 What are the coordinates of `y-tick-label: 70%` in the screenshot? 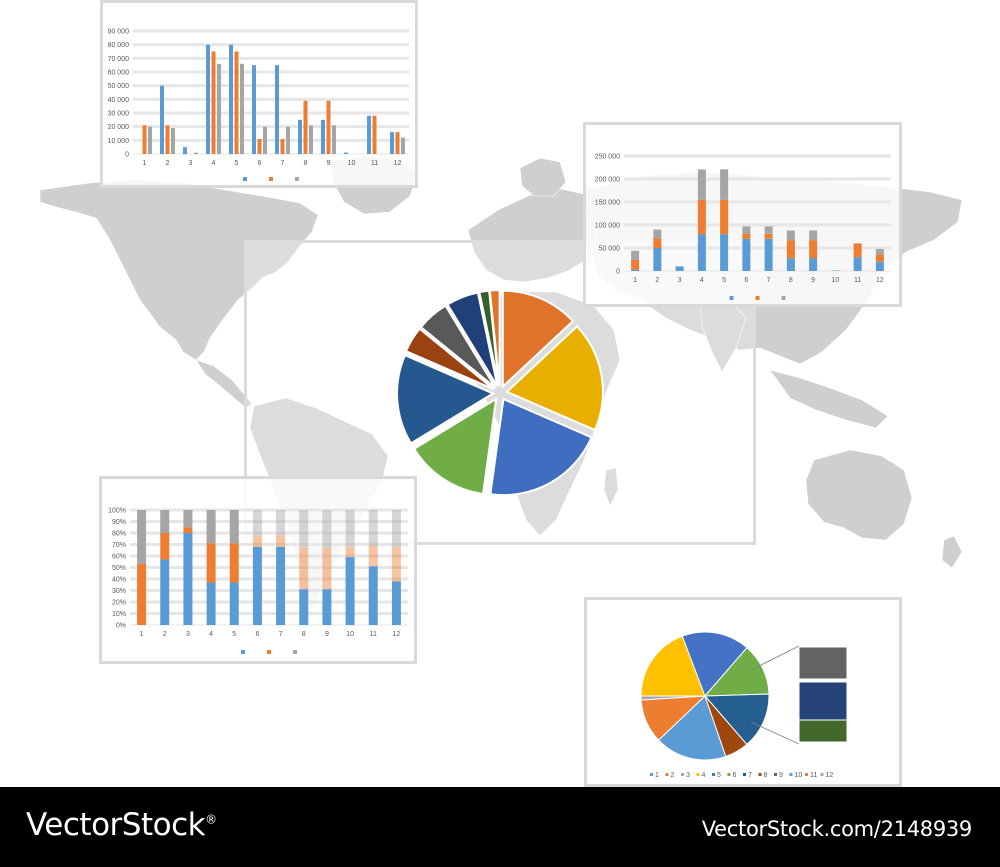 It's located at (119, 545).